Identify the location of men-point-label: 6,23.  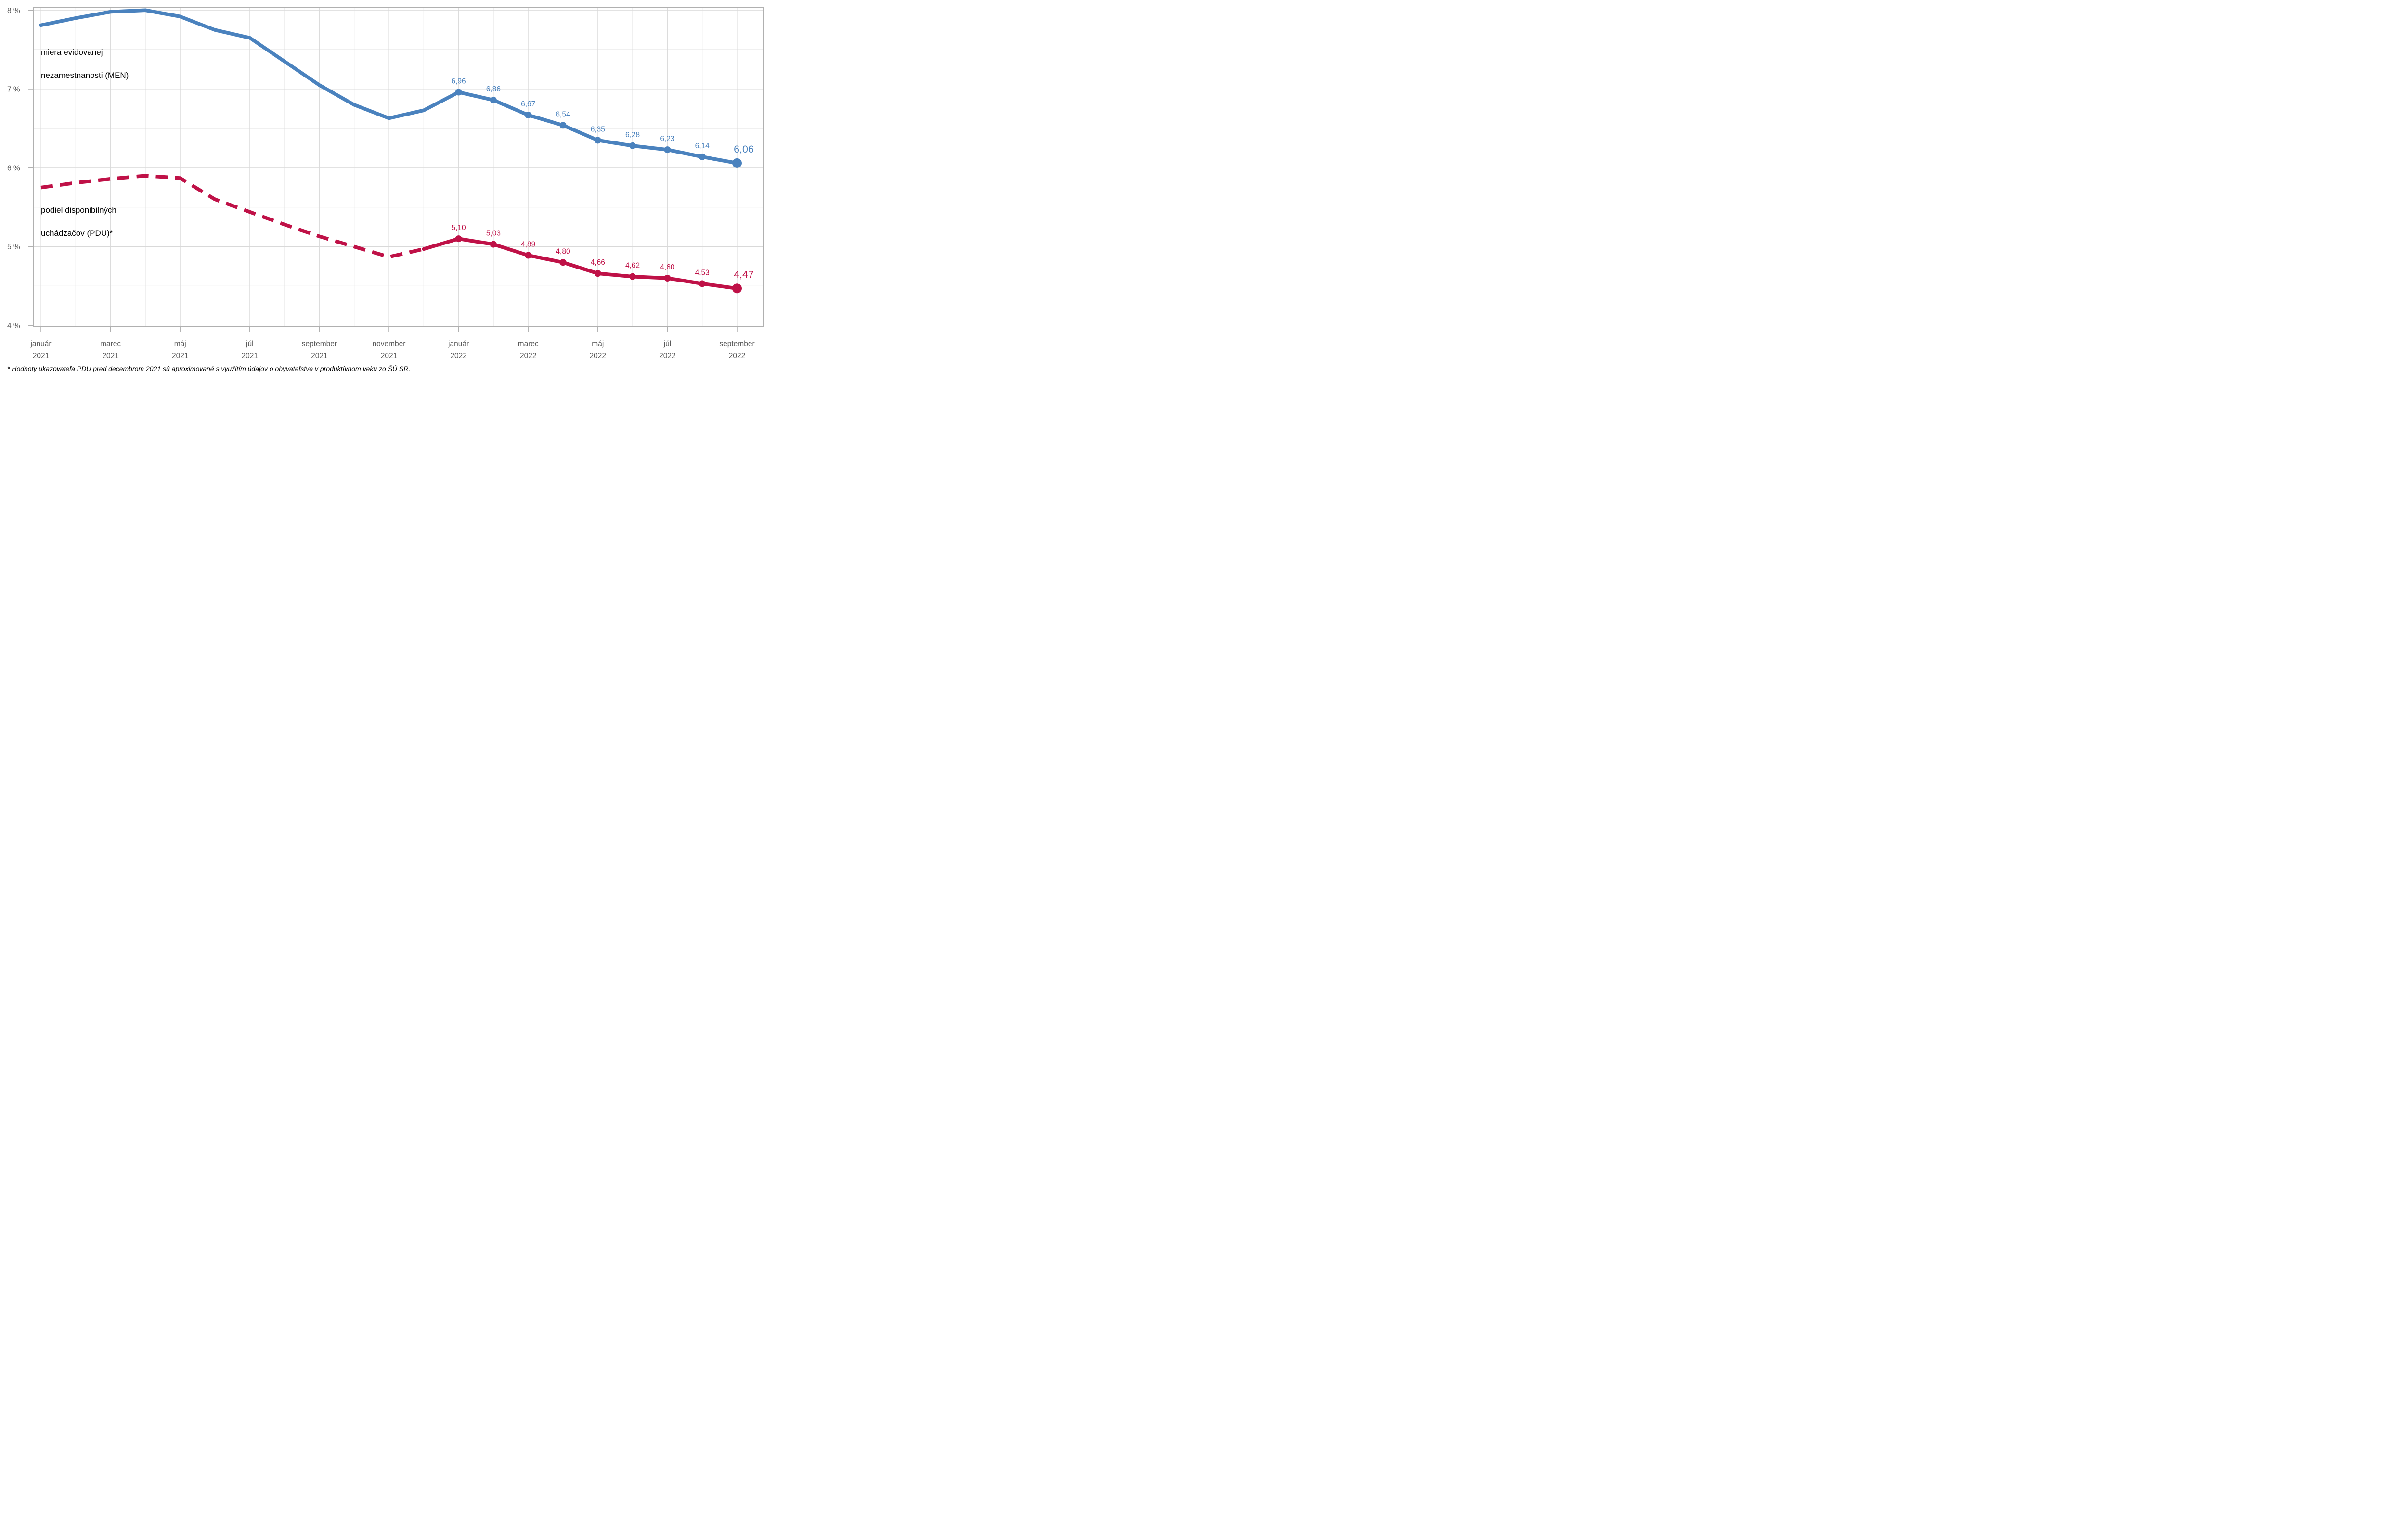
(667, 139).